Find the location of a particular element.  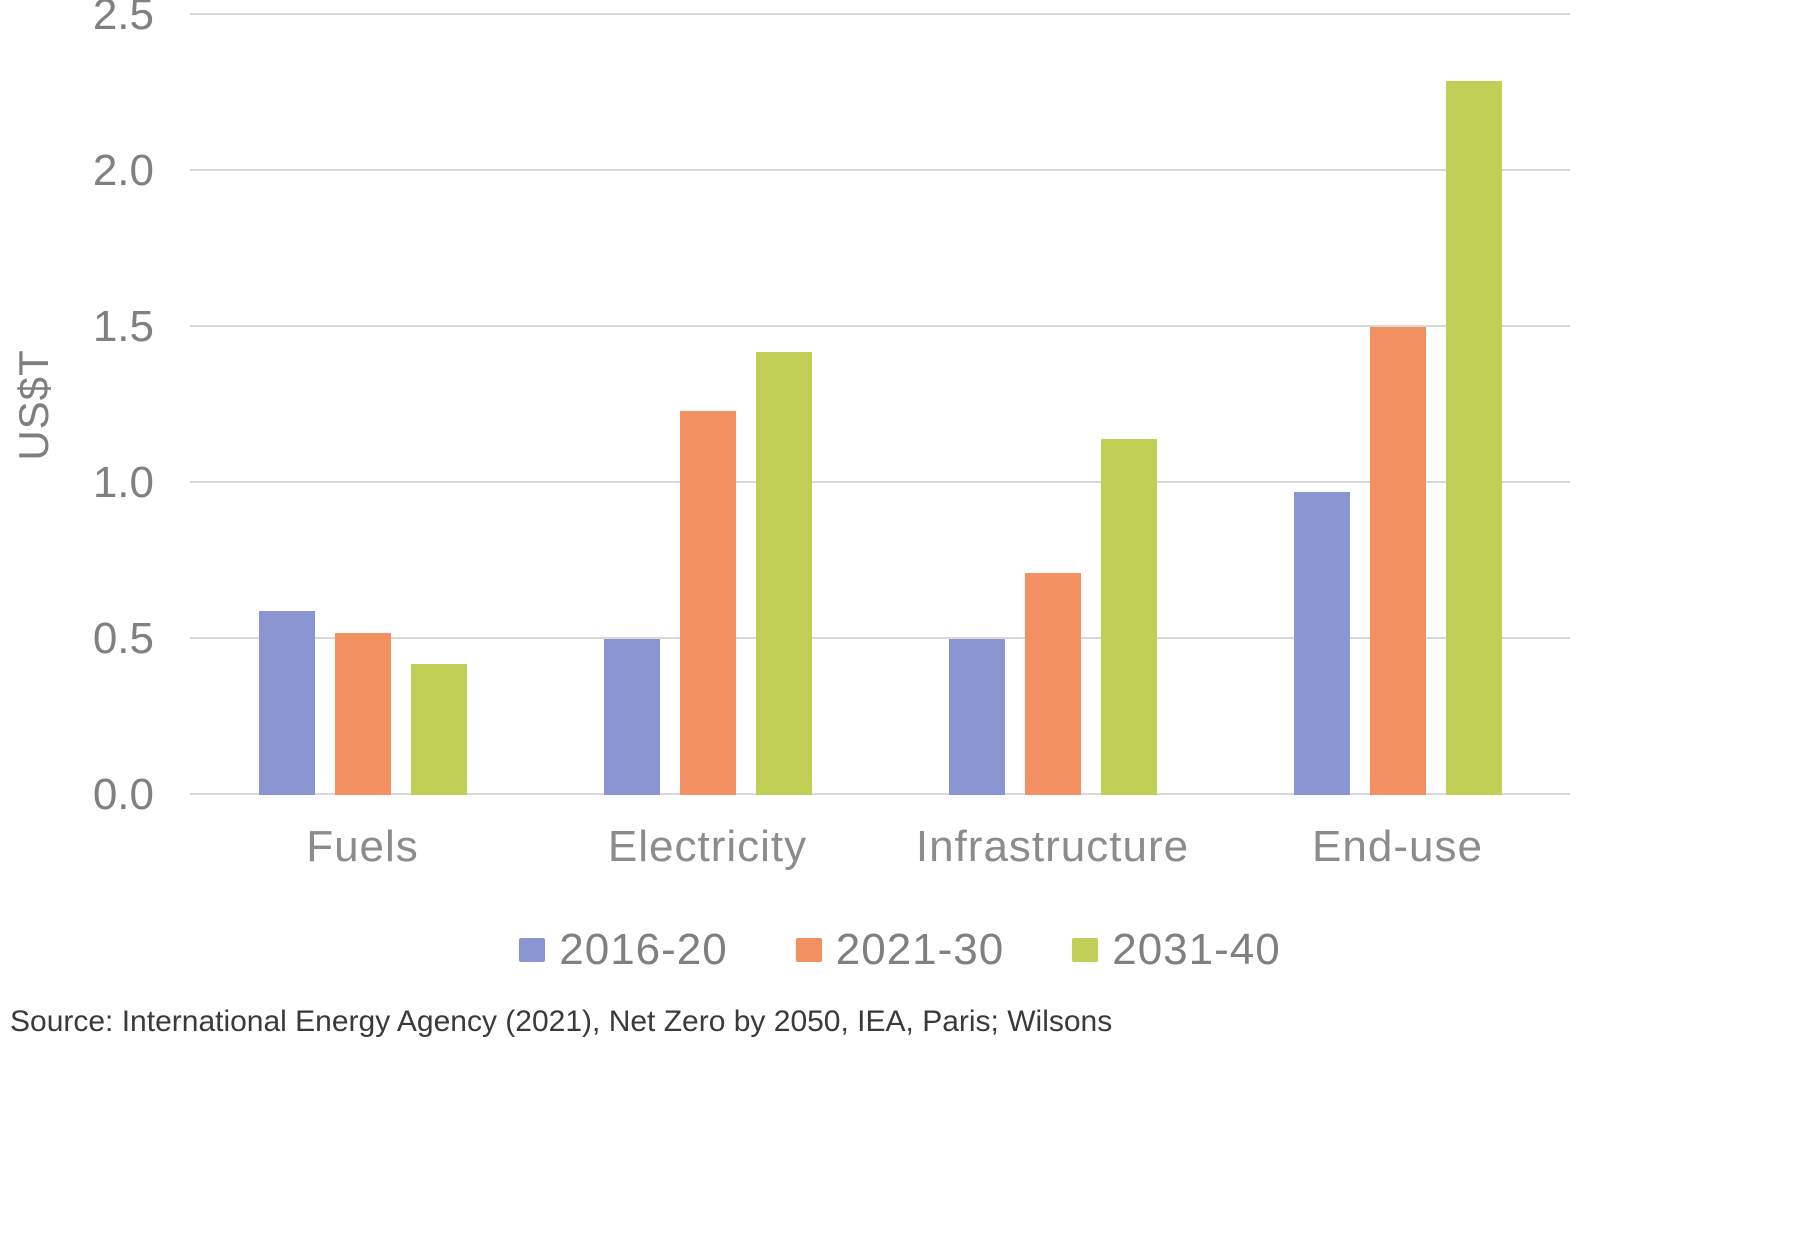

y-tick-label: 2.0 is located at coordinates (123, 170).